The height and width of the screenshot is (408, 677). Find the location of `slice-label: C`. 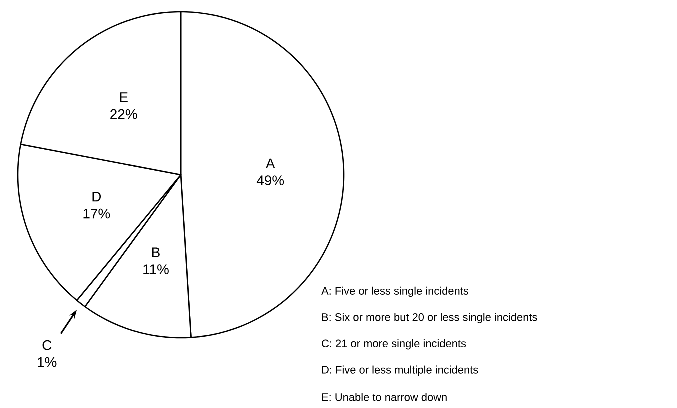

slice-label: C is located at coordinates (47, 345).